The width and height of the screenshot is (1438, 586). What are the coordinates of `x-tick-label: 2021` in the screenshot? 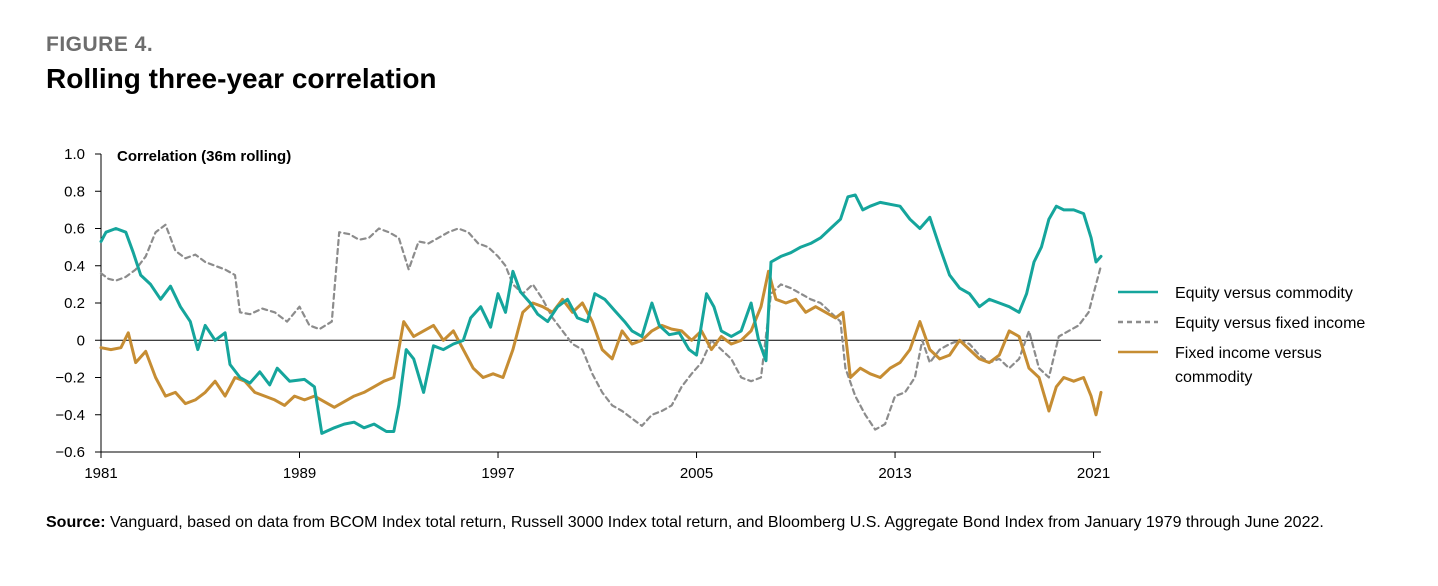 It's located at (1093, 473).